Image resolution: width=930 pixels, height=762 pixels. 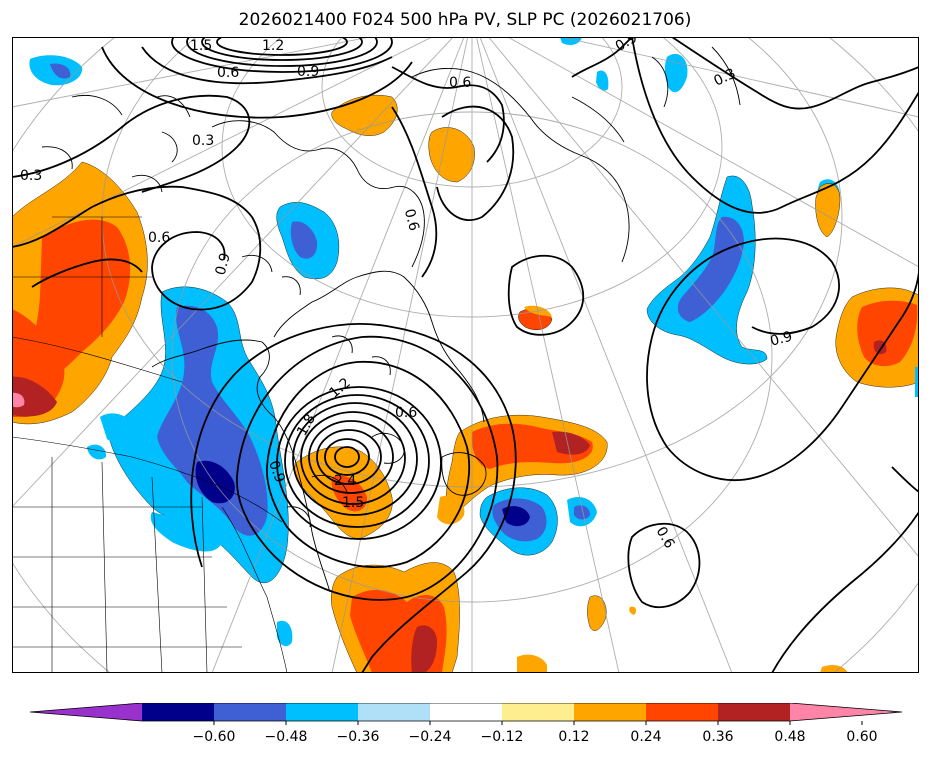 I want to click on colorbar-tick-label: 0.12, so click(x=573, y=737).